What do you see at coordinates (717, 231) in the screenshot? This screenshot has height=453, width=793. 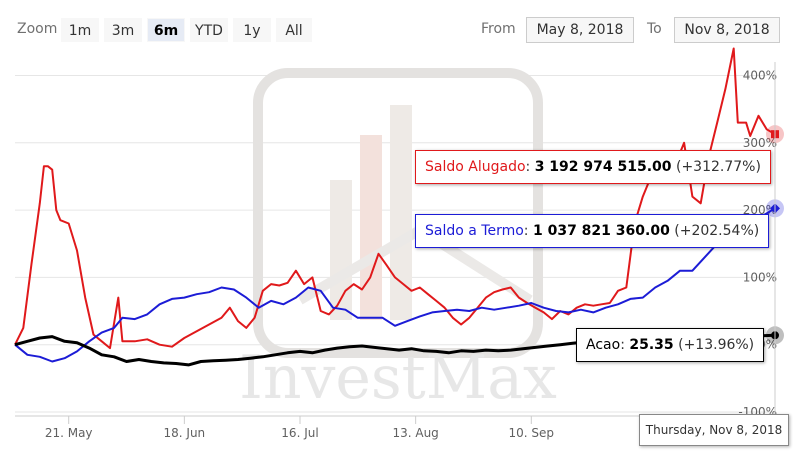 I see `tooltip-change: (+202.54%)` at bounding box center [717, 231].